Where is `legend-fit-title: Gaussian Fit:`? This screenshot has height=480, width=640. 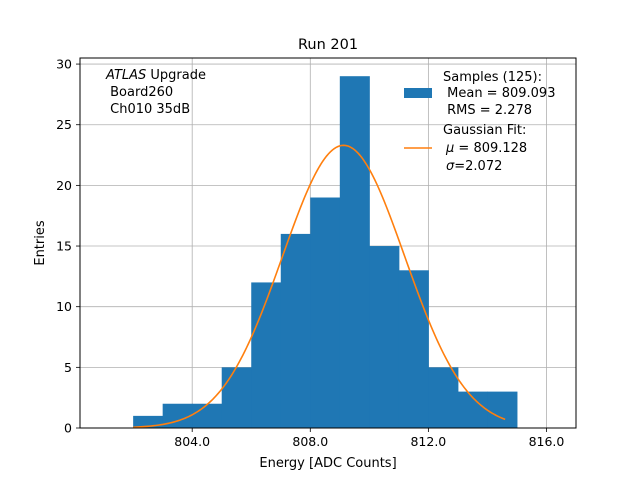
legend-fit-title: Gaussian Fit: is located at coordinates (484, 130).